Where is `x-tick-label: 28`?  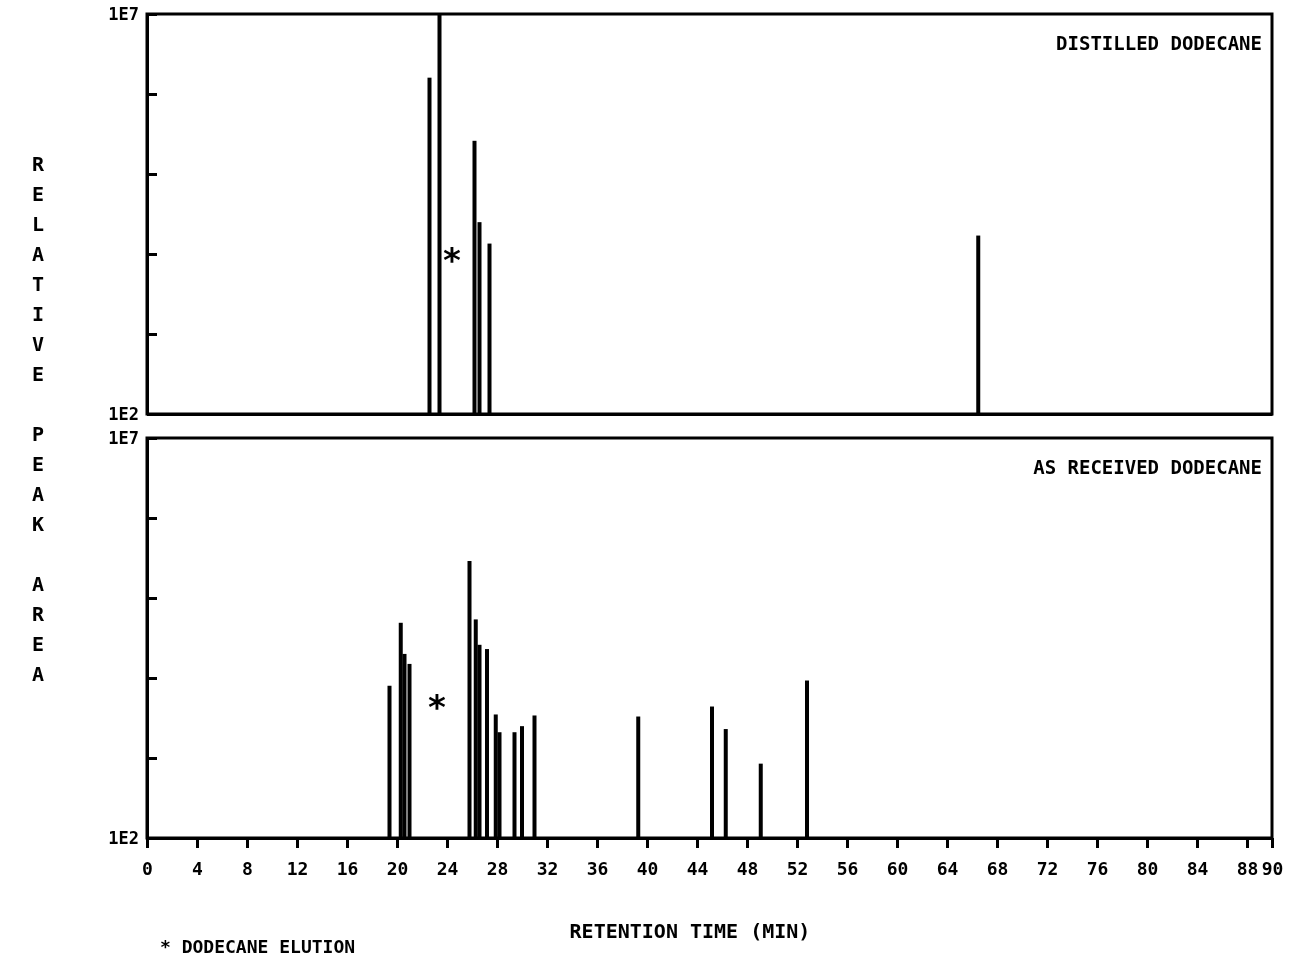
x-tick-label: 28 is located at coordinates (497, 868).